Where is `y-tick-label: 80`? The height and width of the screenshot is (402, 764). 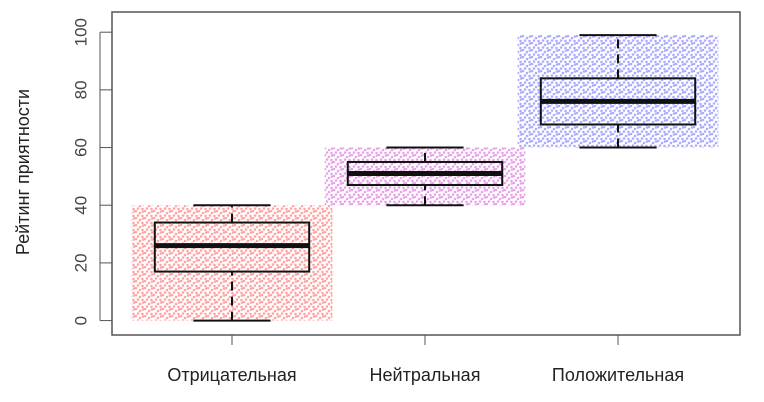
y-tick-label: 80 is located at coordinates (80, 89).